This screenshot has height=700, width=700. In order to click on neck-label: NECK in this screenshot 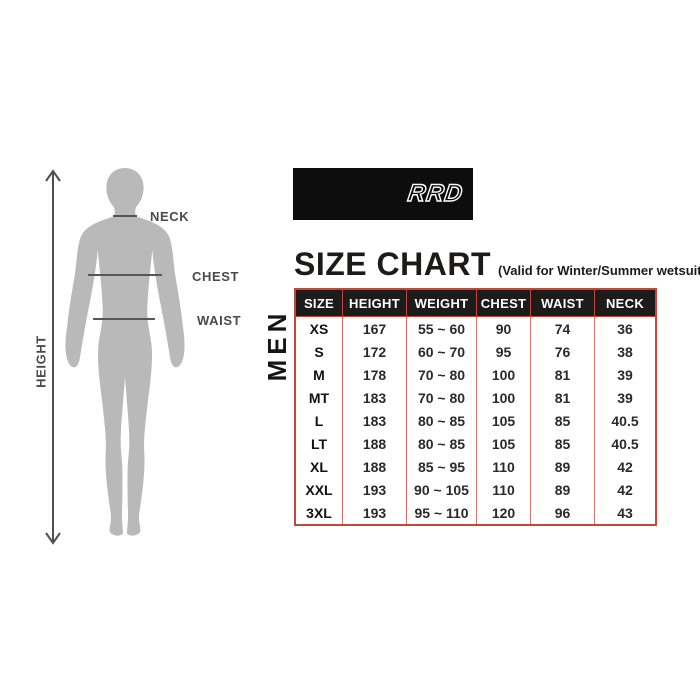, I will do `click(170, 216)`.